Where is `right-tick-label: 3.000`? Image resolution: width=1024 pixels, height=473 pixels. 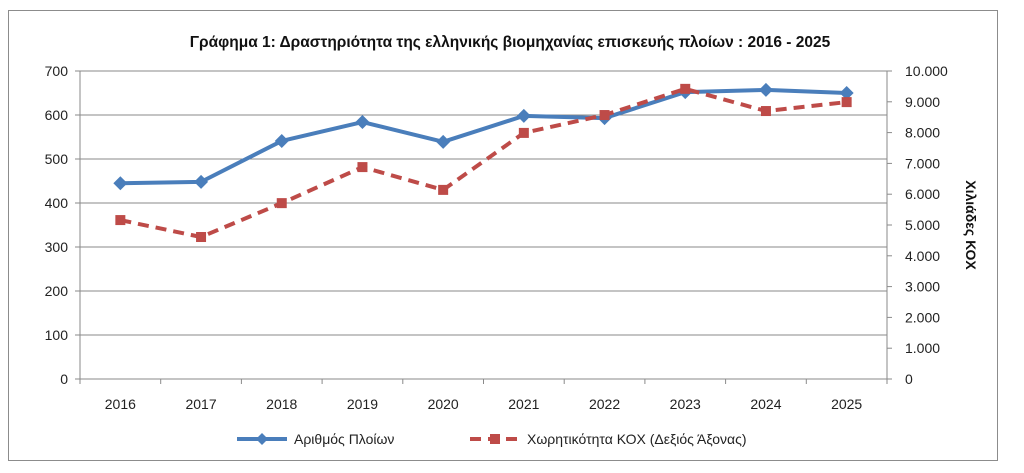 right-tick-label: 3.000 is located at coordinates (922, 287).